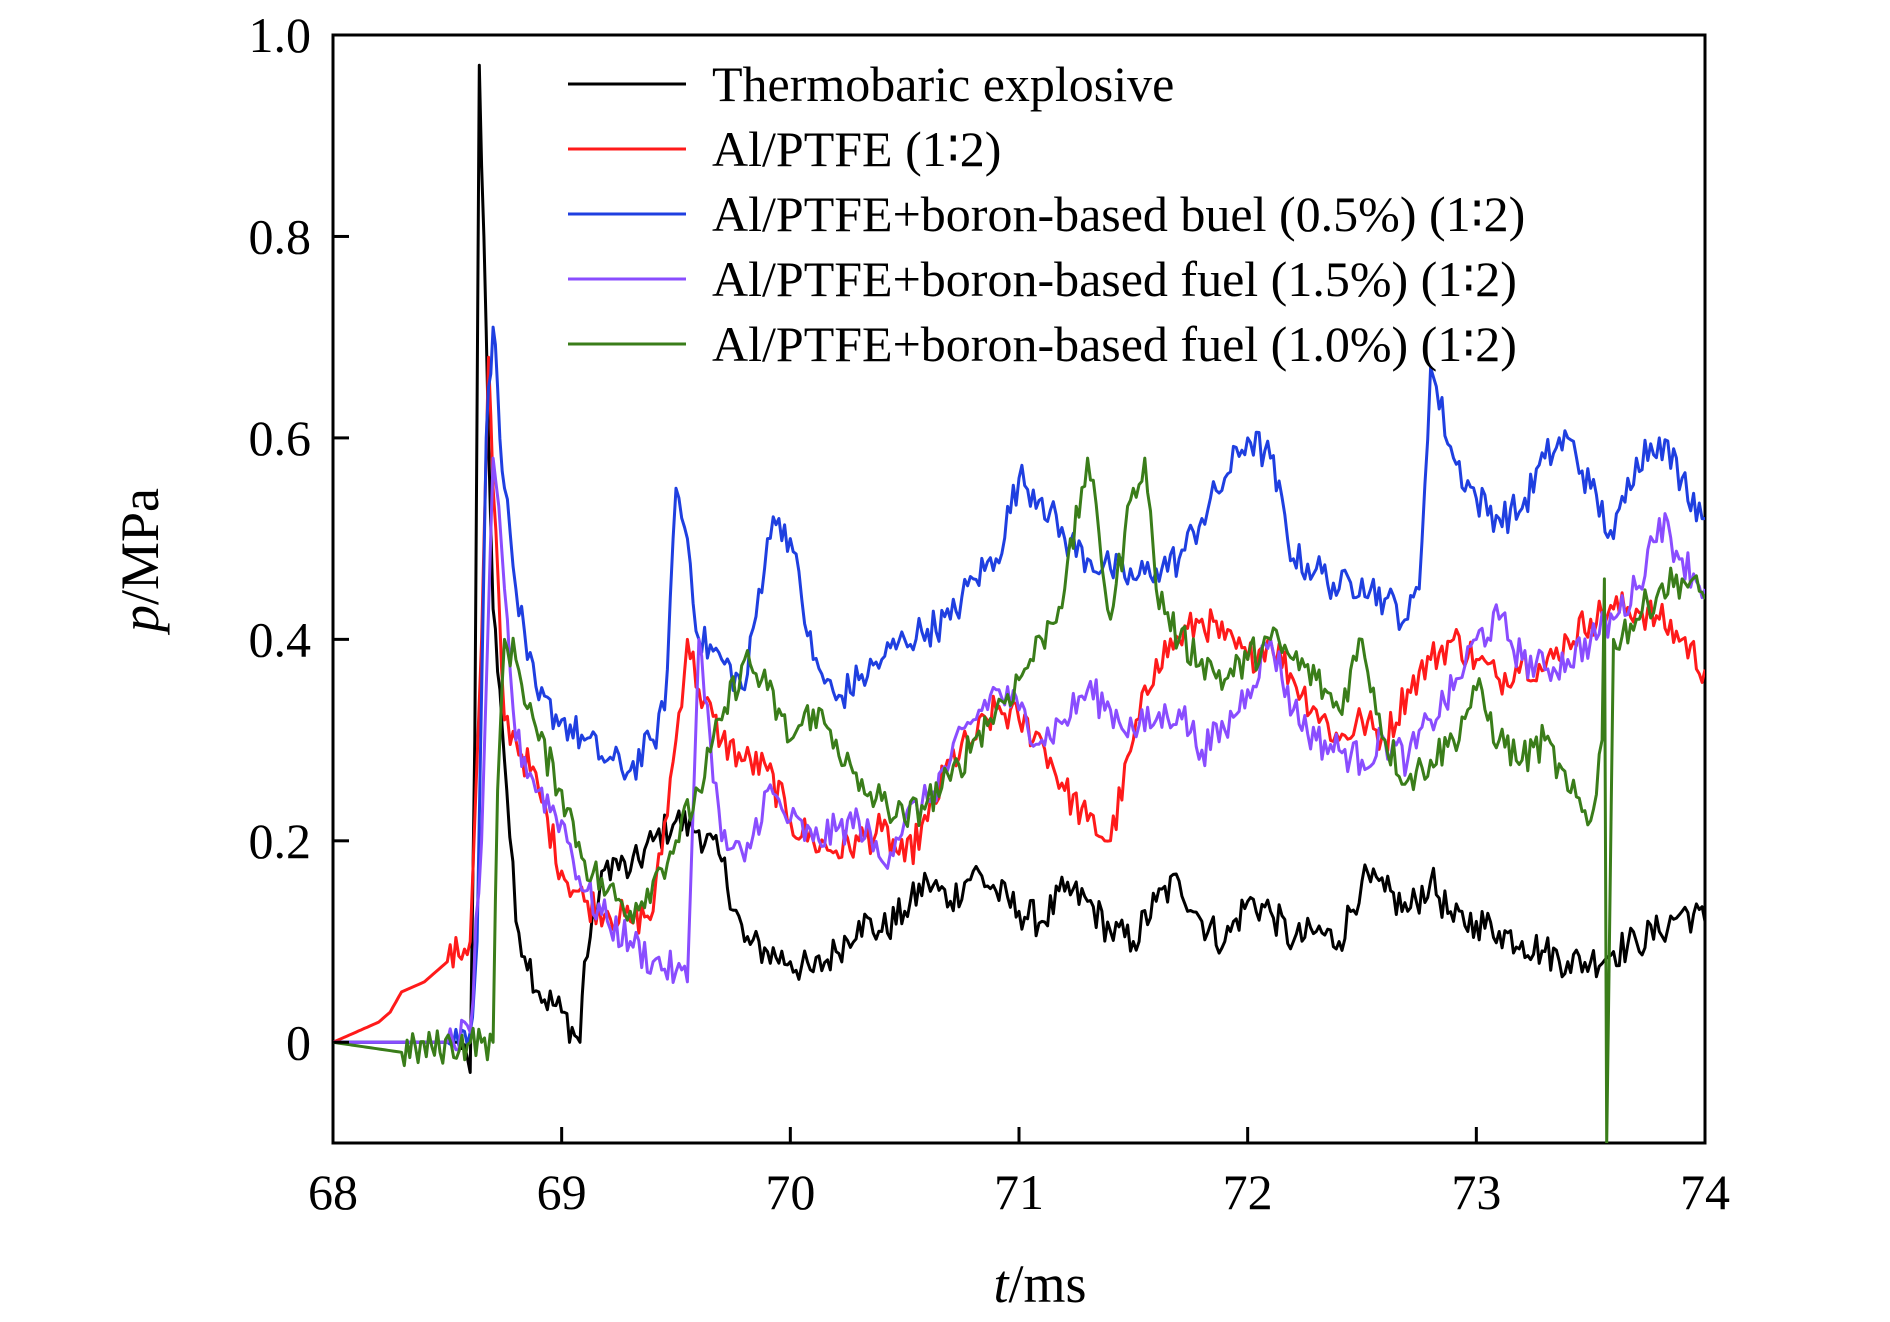  I want to click on legend-label-1: Thermobaric explosive, so click(943, 84).